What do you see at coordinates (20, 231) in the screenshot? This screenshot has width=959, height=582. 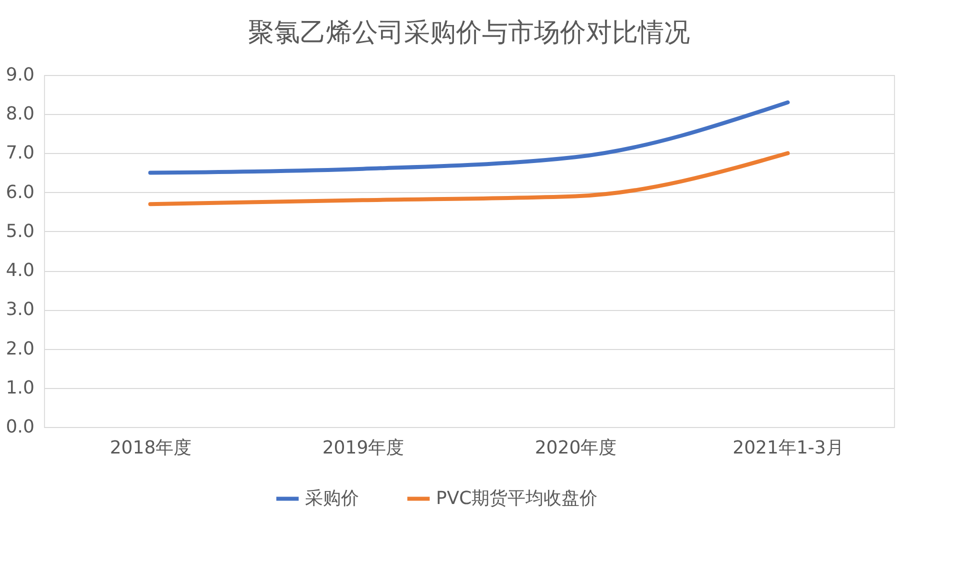 I see `y-tick-label: 5.0` at bounding box center [20, 231].